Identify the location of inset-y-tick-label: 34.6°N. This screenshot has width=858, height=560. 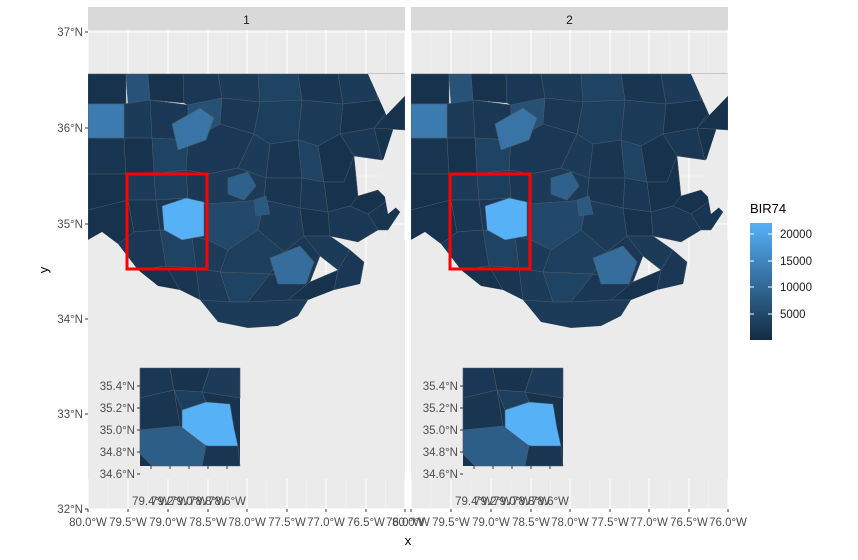
(440, 475).